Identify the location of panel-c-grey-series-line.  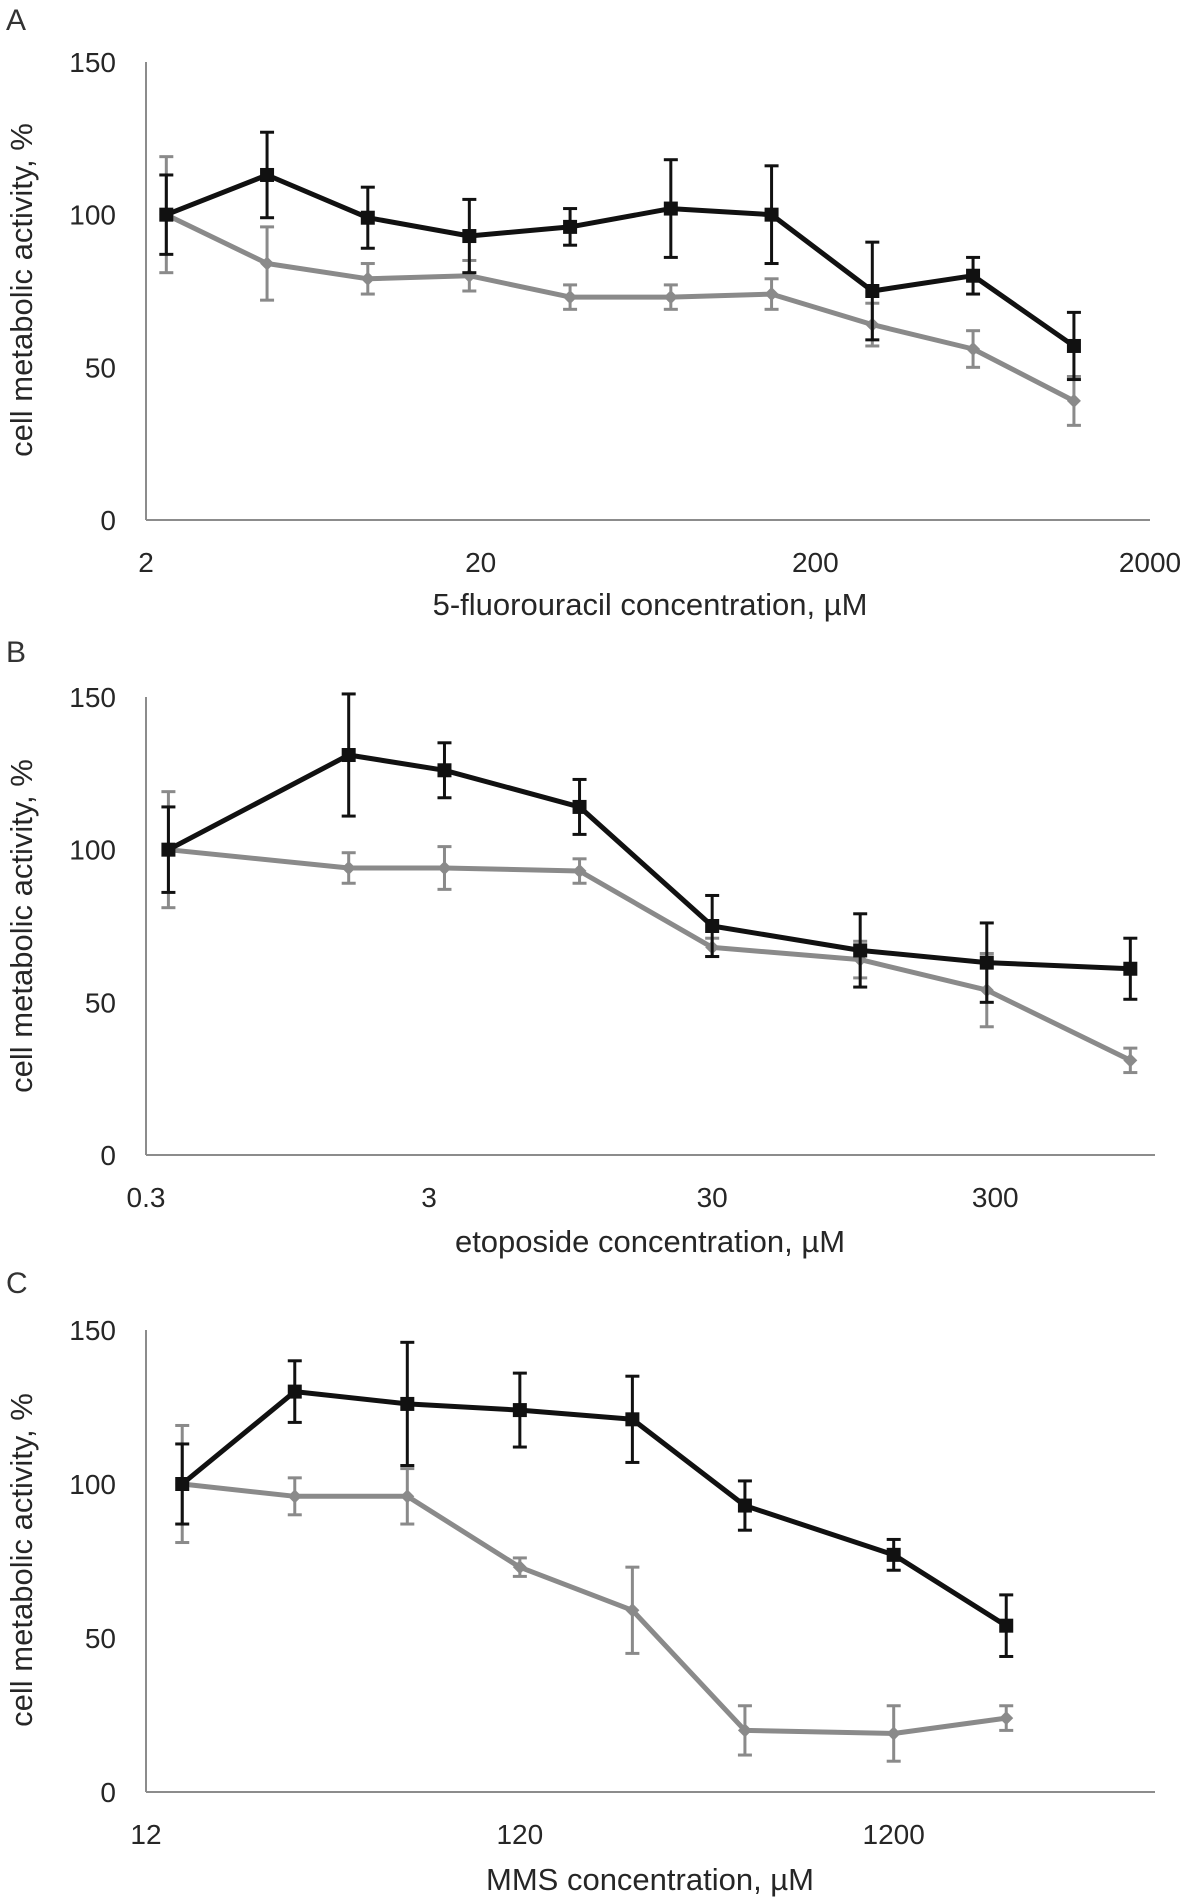
(594, 1608).